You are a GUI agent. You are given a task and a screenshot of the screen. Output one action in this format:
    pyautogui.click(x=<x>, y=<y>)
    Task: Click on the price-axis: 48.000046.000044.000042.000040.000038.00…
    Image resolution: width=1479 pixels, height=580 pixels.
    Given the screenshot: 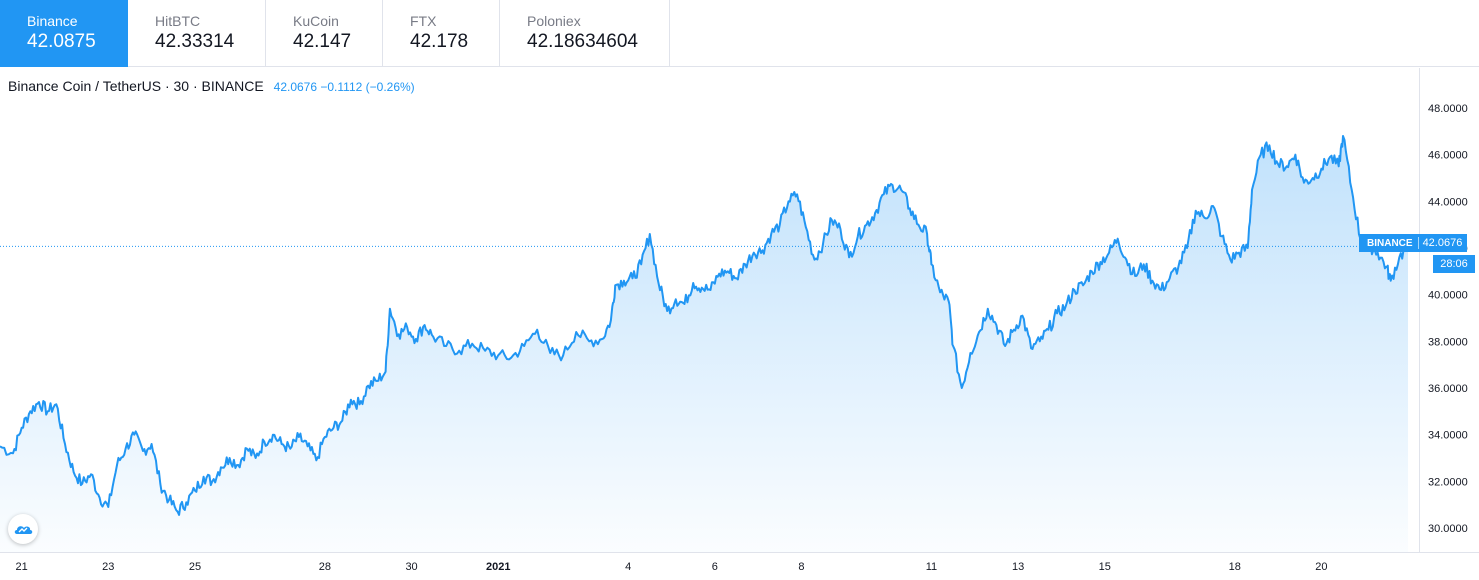 What is the action you would take?
    pyautogui.click(x=1448, y=319)
    